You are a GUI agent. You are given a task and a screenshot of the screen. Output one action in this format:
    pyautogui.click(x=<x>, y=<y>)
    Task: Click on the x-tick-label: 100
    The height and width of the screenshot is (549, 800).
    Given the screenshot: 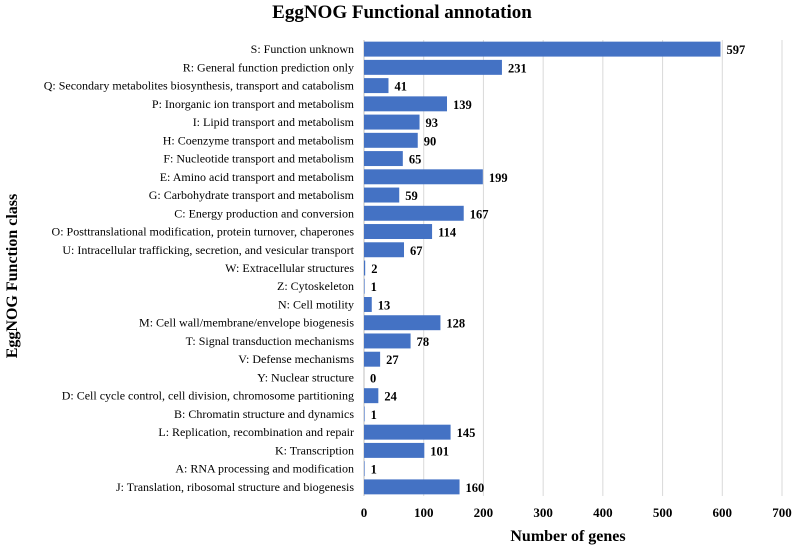 What is the action you would take?
    pyautogui.click(x=424, y=512)
    